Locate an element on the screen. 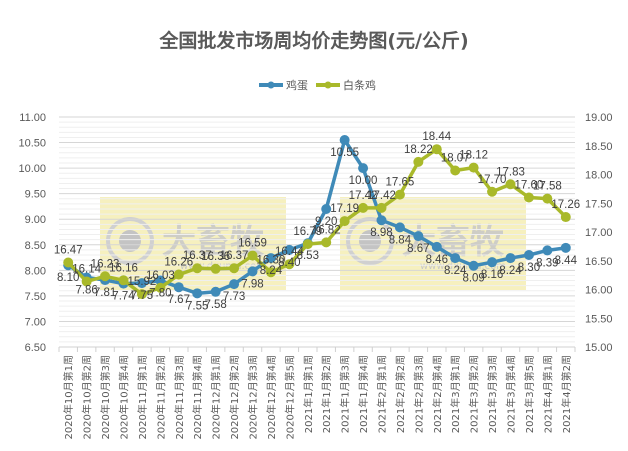 Image resolution: width=628 pixels, height=451 pixels. legend-item-white-chicken: 白条鸡 is located at coordinates (346, 85).